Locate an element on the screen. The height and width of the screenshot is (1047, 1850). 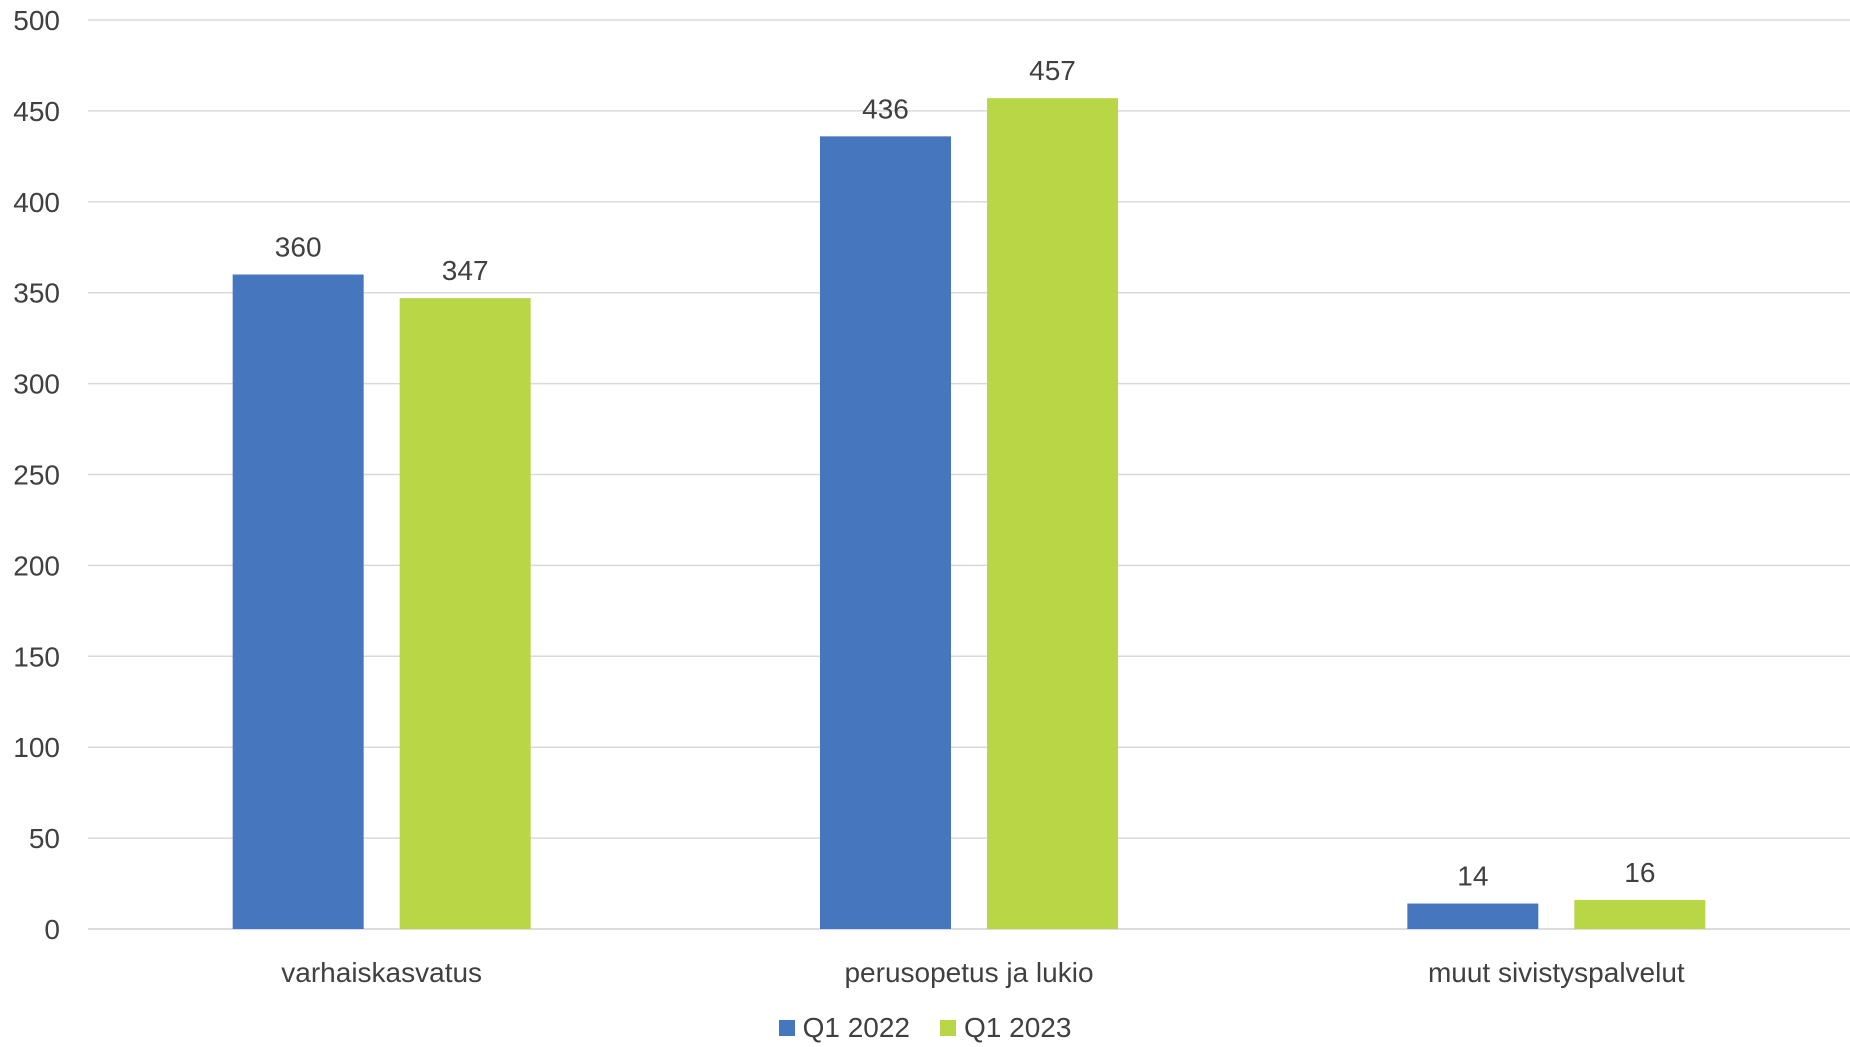
data-label: 360 is located at coordinates (298, 247).